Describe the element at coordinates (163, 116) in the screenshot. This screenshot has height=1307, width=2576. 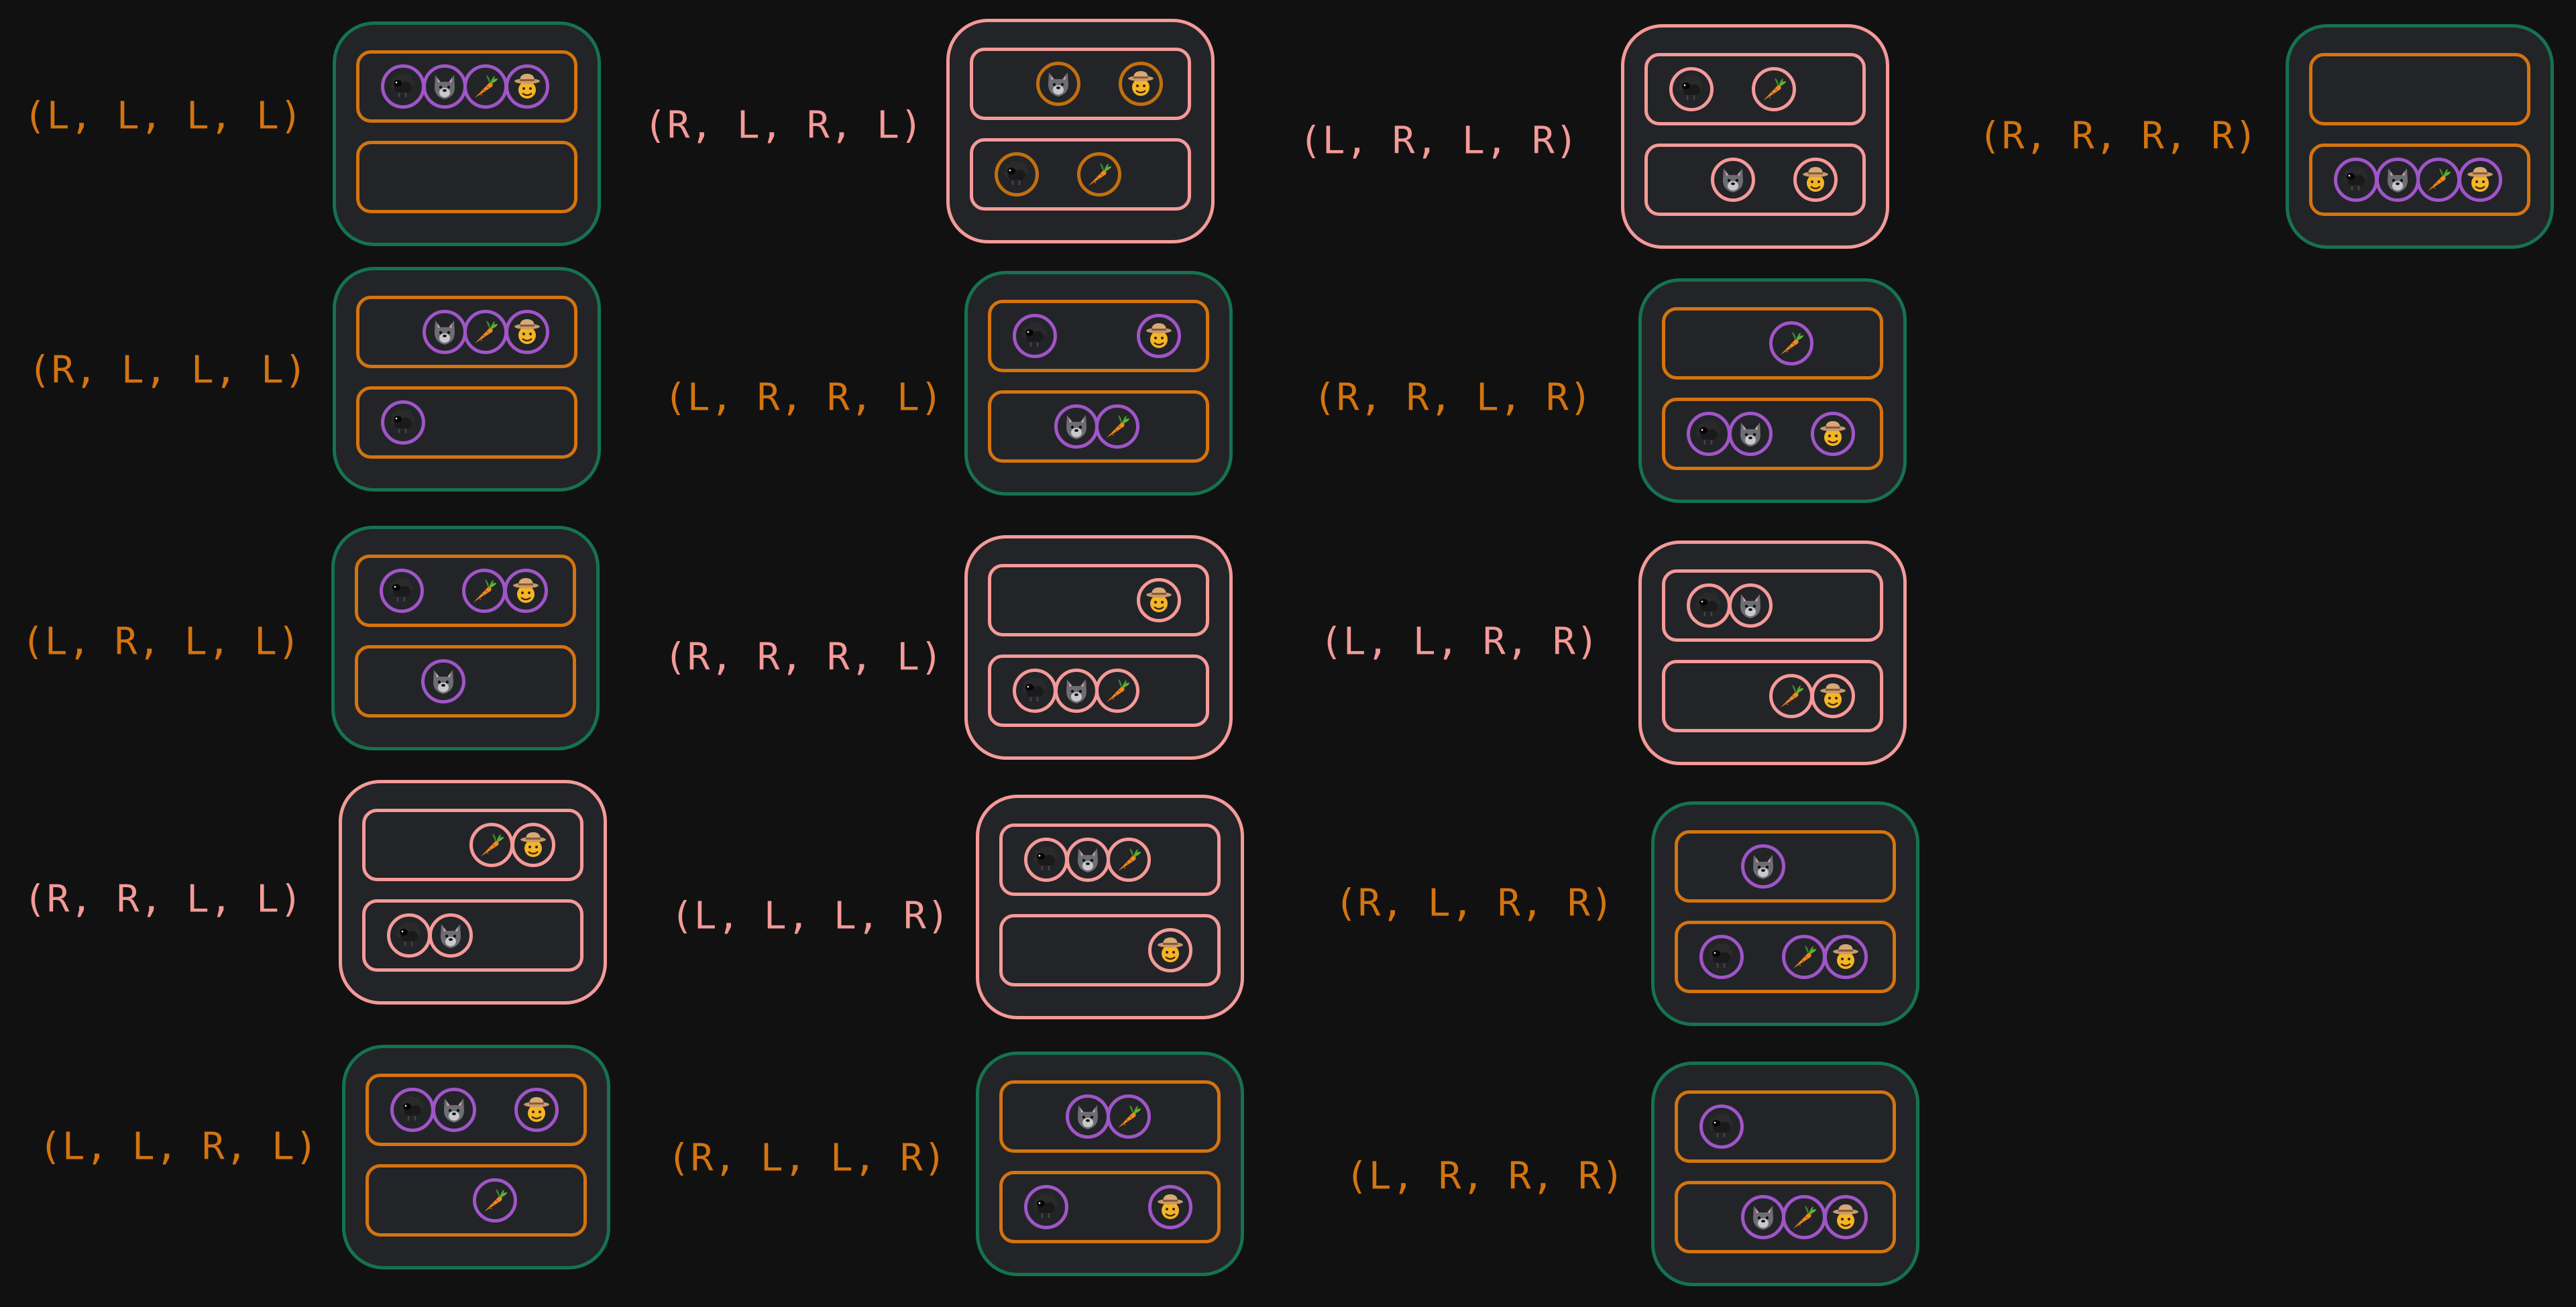
I see `state-label: (L, L, L, L)` at that location.